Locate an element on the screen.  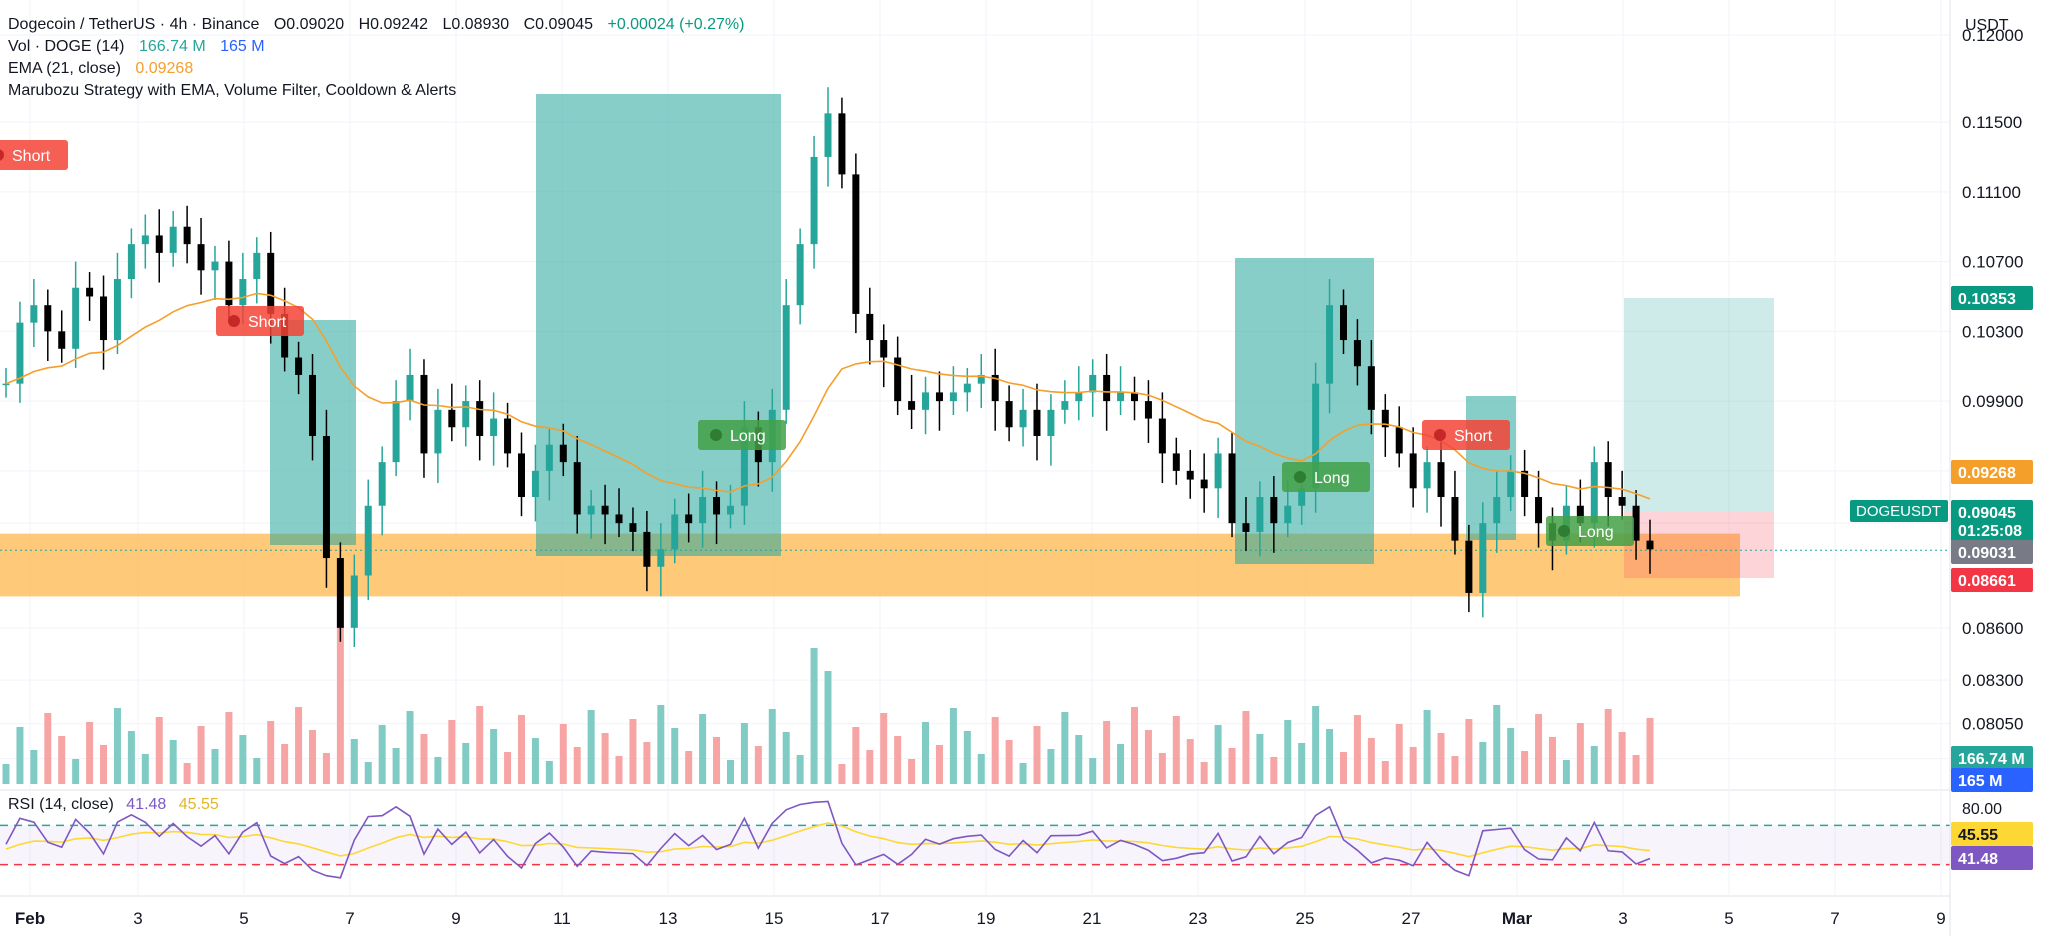
signal-tag-label: Short is located at coordinates (267, 322).